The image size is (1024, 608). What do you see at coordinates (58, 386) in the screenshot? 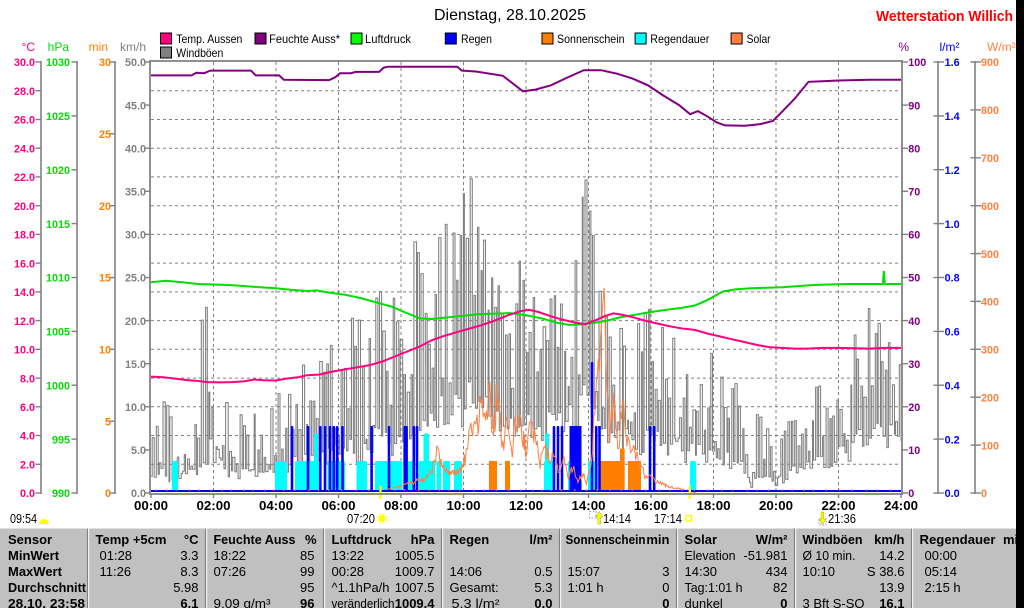
I see `svg-text: 1000` at bounding box center [58, 386].